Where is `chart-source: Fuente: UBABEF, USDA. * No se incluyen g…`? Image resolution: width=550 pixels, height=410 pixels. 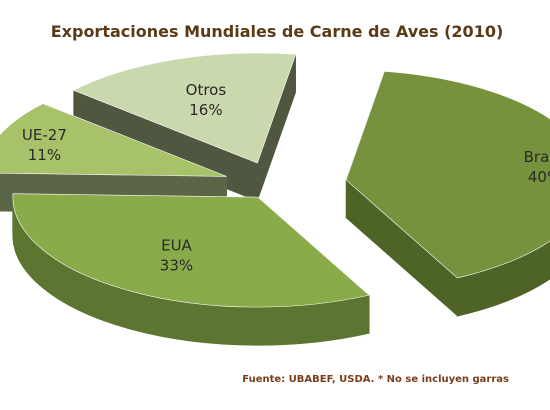 chart-source: Fuente: UBABEF, USDA. * No se incluyen g… is located at coordinates (375, 379).